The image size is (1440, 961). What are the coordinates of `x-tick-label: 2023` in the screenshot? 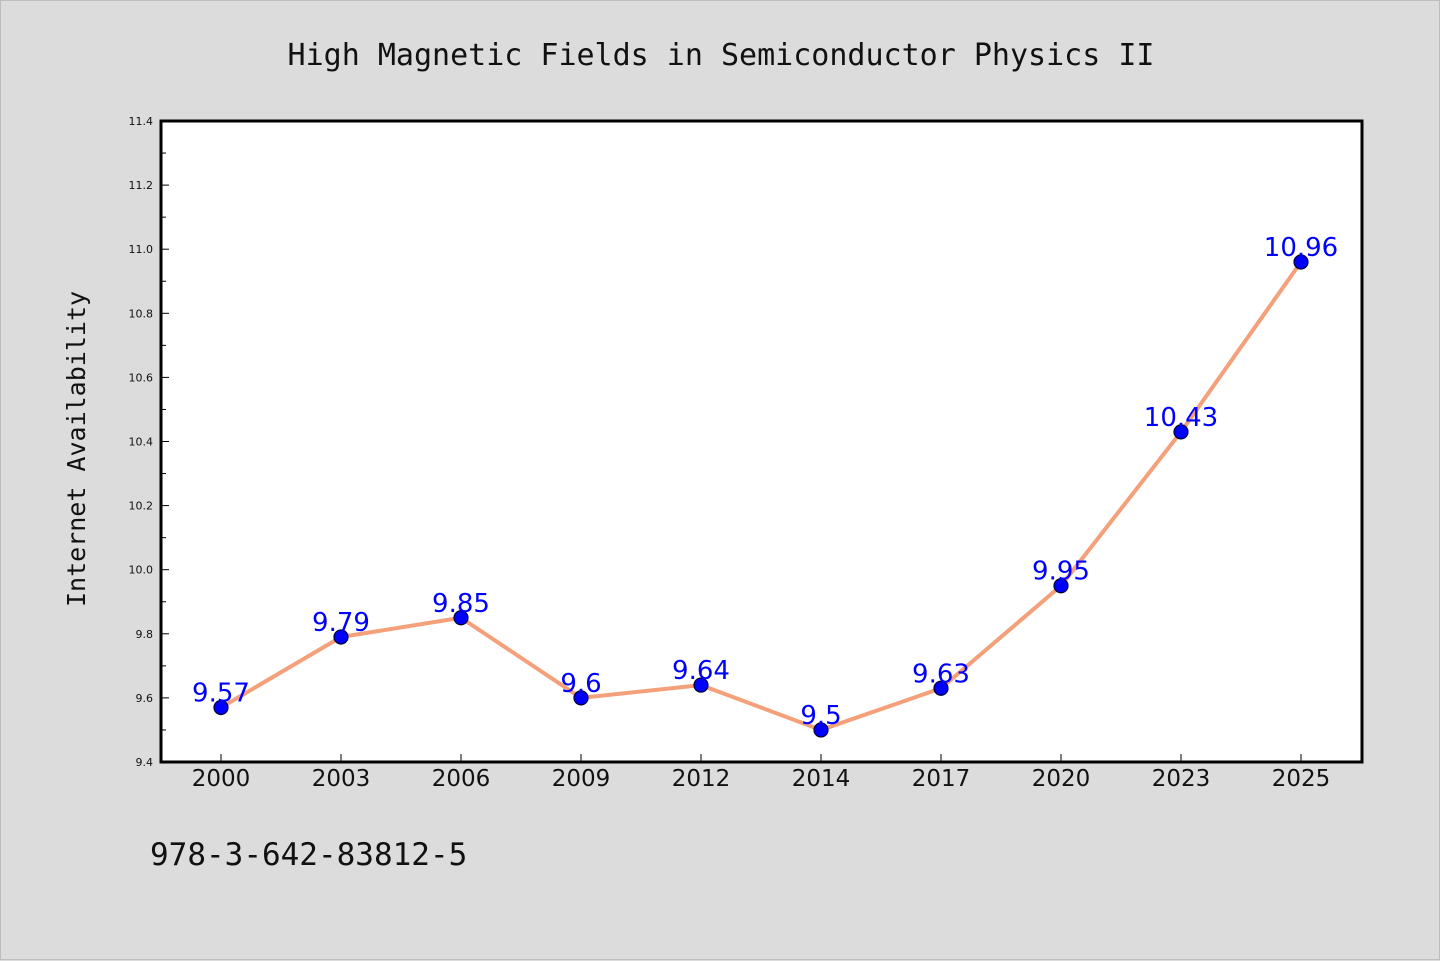 It's located at (1181, 779).